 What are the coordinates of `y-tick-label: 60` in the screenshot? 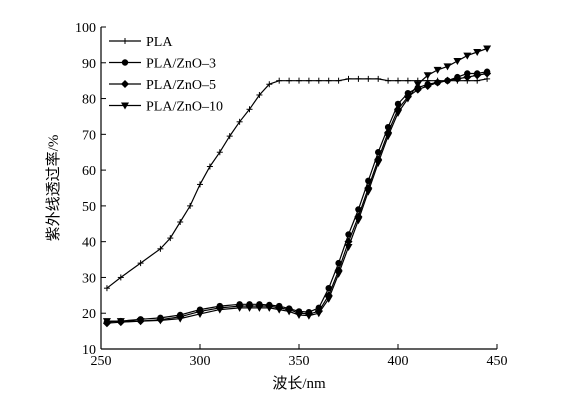 It's located at (89, 171).